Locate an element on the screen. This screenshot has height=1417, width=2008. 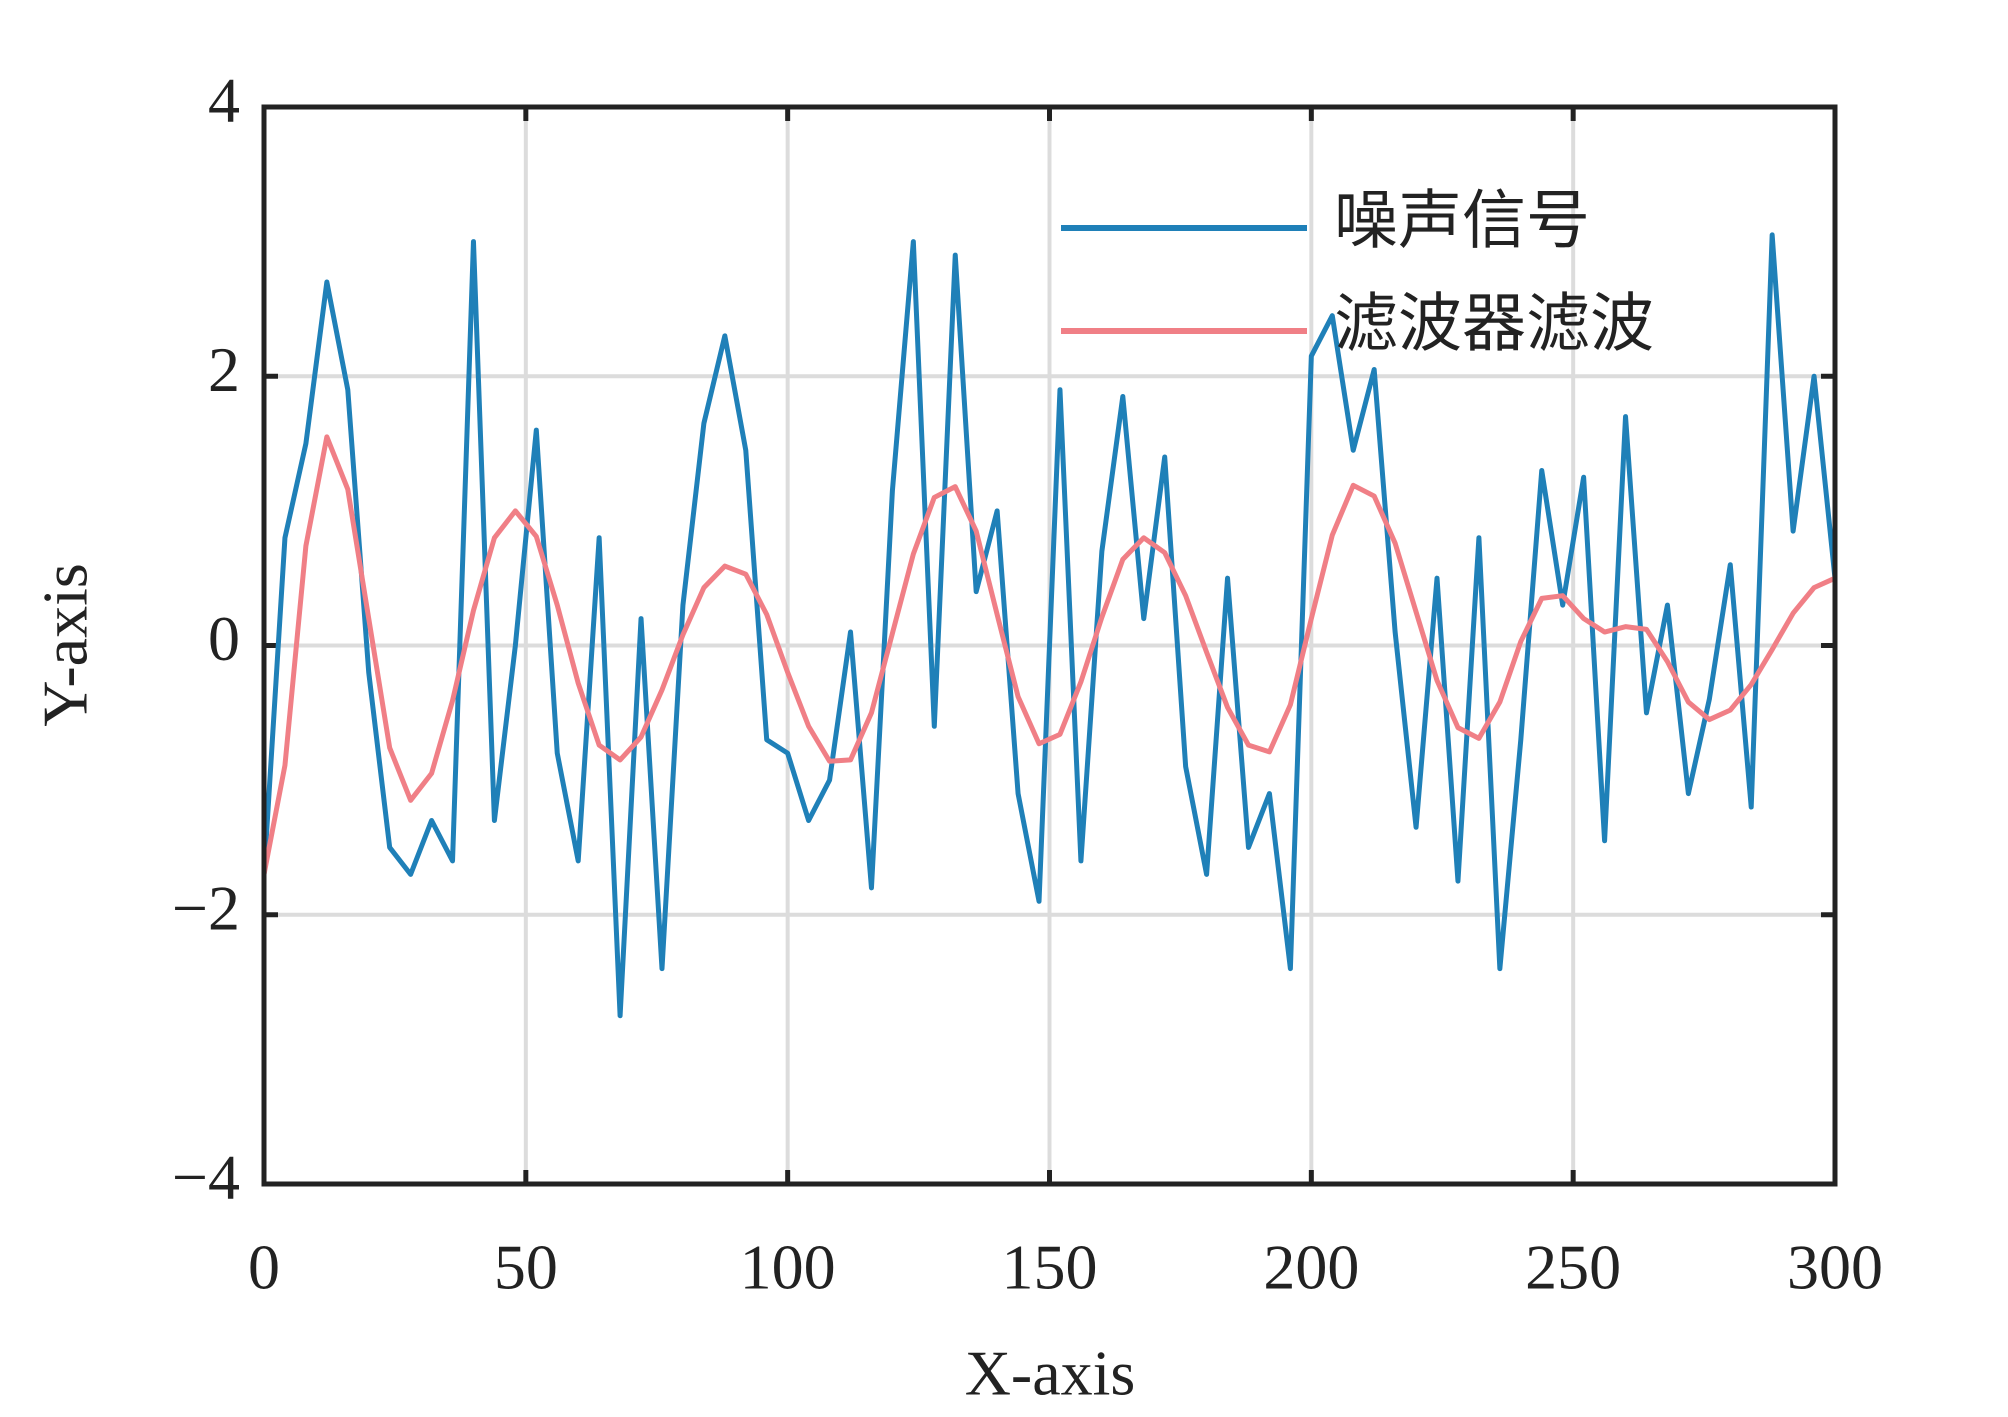
legend-label: 噪声信号 is located at coordinates (1462, 221).